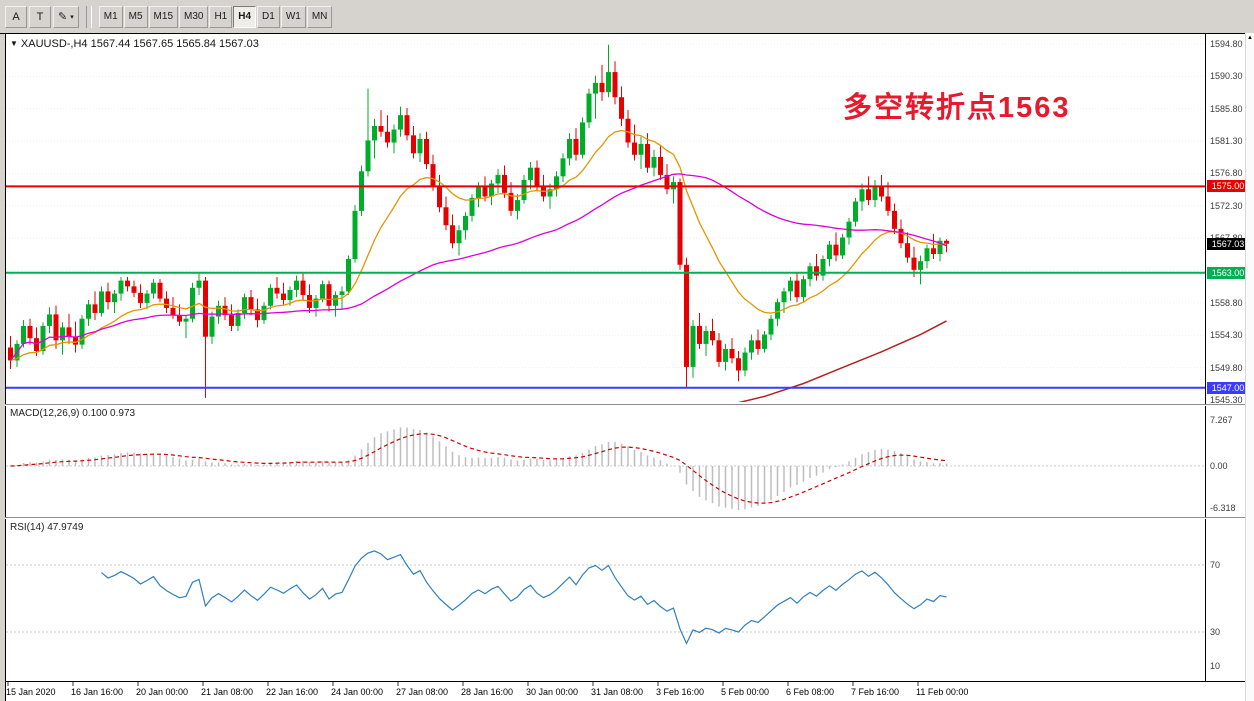 The height and width of the screenshot is (701, 1254). What do you see at coordinates (88, 16) in the screenshot?
I see `toolbar-separator` at bounding box center [88, 16].